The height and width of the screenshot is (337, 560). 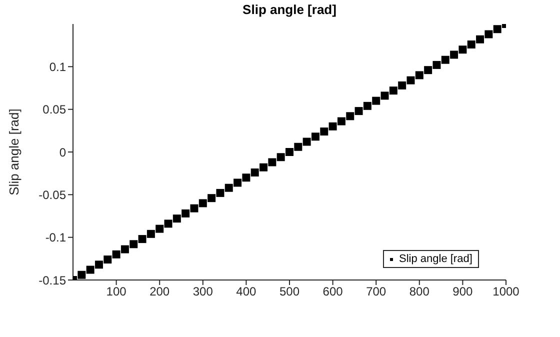 I want to click on chart-title: Slip angle [rad], so click(x=290, y=9).